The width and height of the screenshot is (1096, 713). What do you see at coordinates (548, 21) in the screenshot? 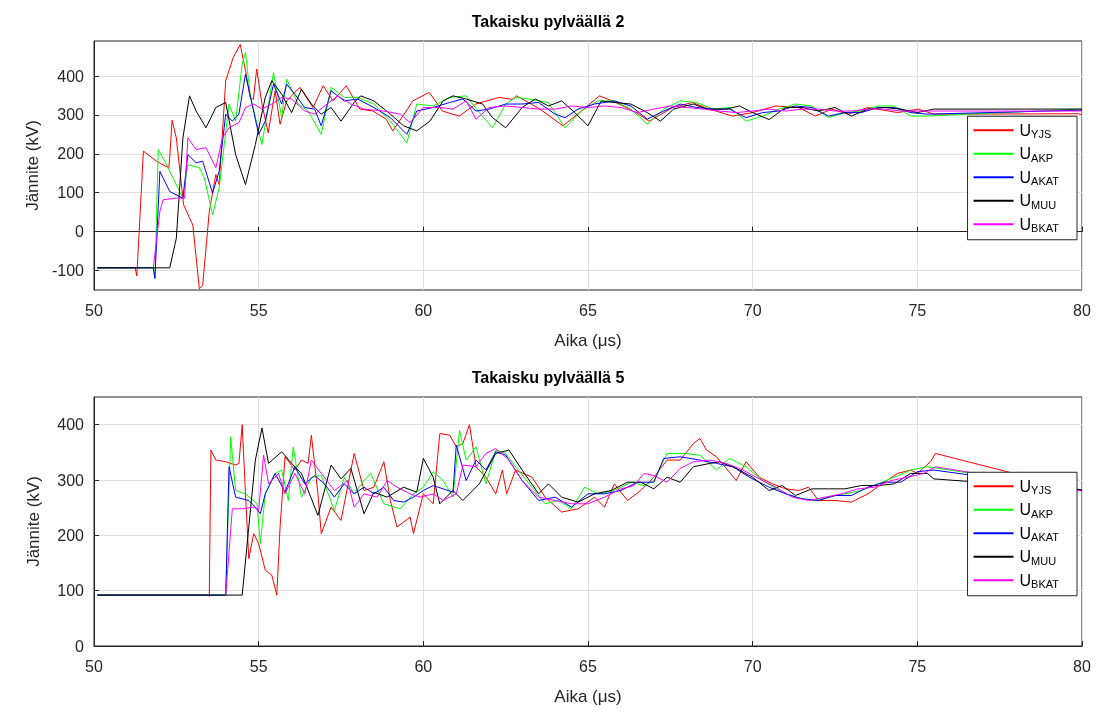
I see `chart-title: Takaisku pylväällä 2` at bounding box center [548, 21].